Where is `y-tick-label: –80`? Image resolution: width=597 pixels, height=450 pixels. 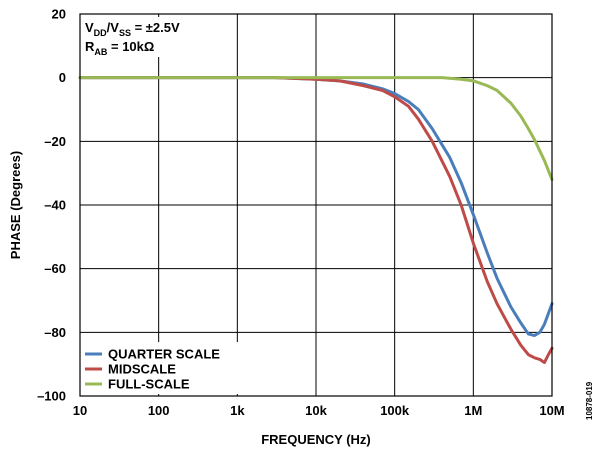 y-tick-label: –80 is located at coordinates (55, 332).